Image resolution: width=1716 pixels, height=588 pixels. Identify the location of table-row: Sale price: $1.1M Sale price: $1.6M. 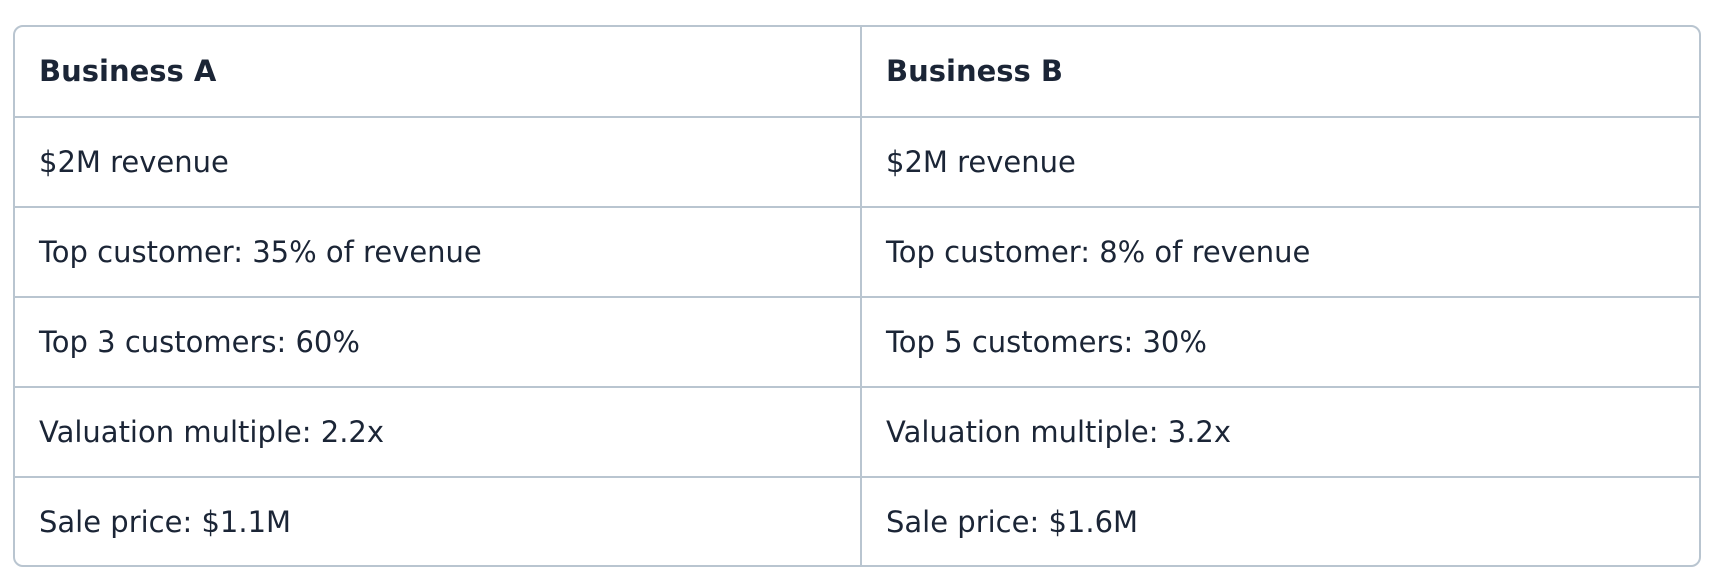
(857, 521).